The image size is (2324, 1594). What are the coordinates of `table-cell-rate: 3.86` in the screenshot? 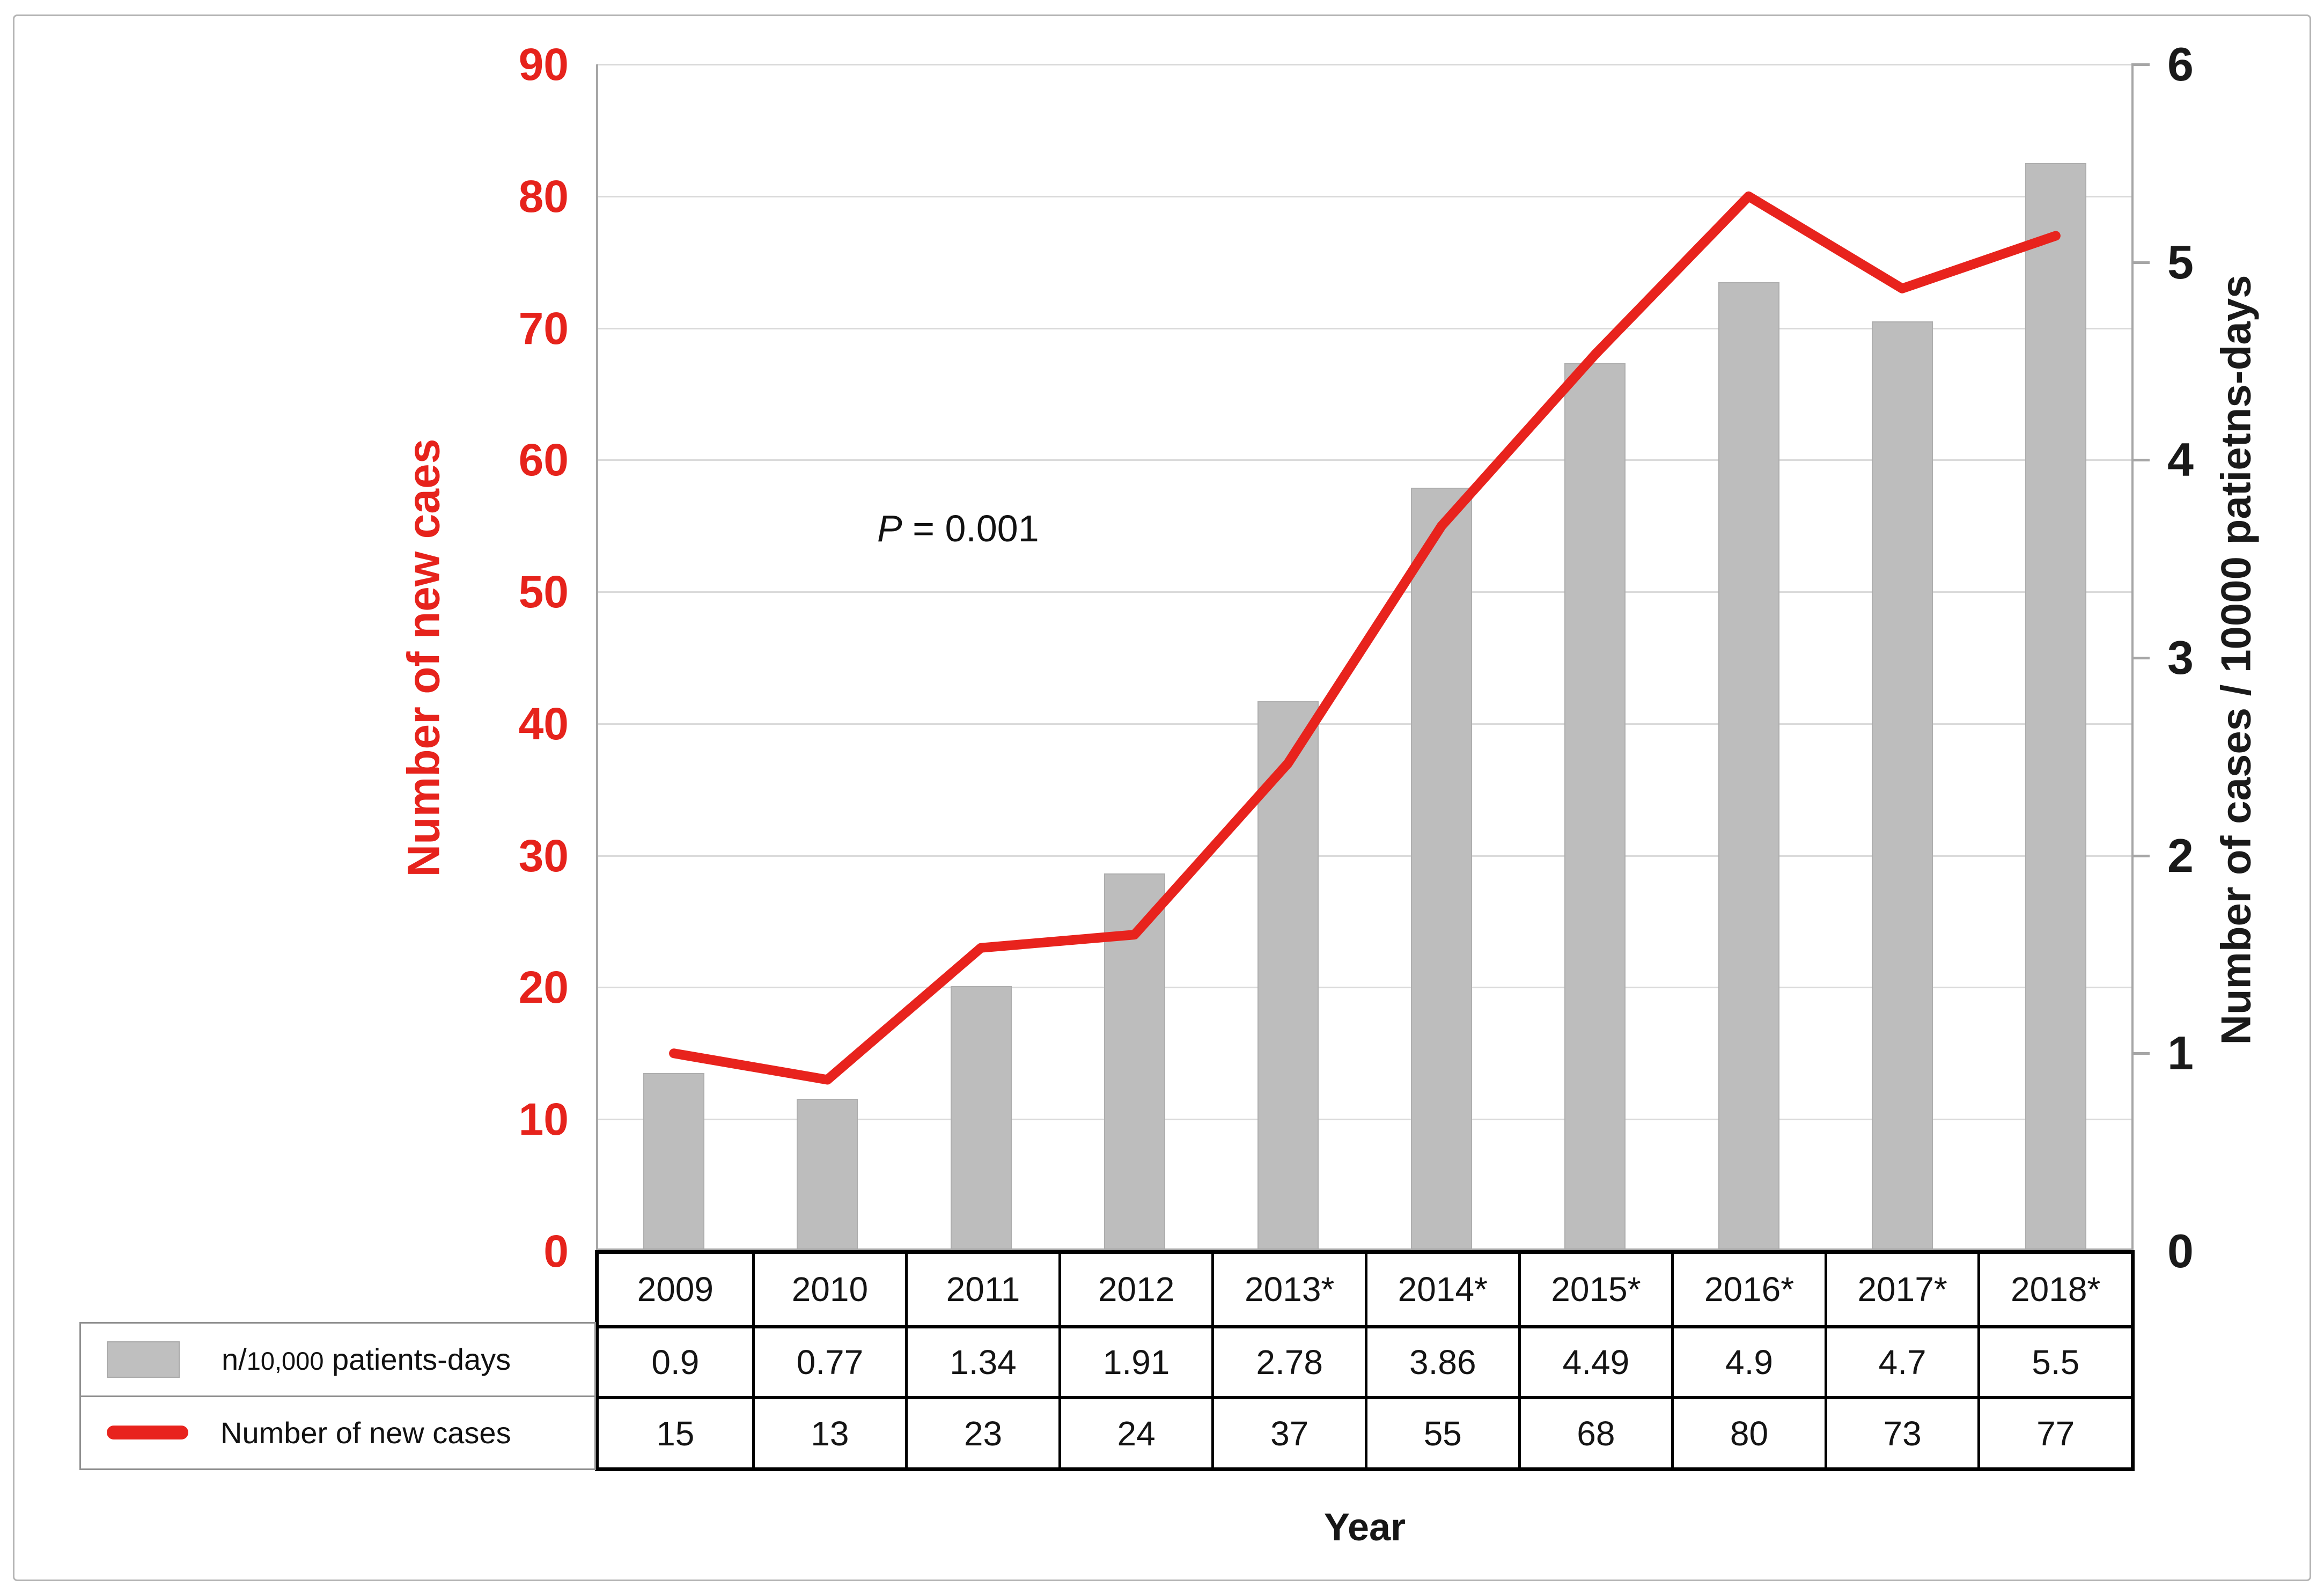 It's located at (1441, 1361).